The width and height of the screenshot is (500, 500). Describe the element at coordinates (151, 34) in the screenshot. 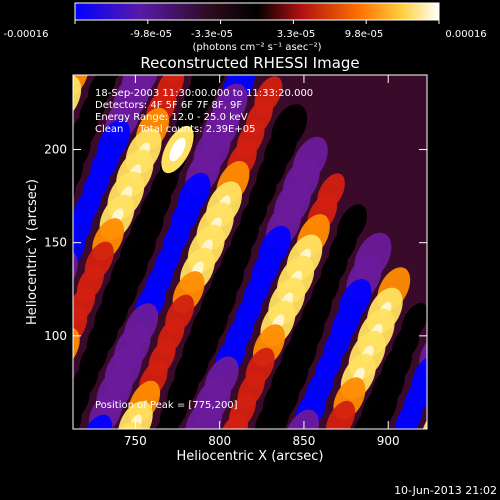

I see `colorbar-tick-label: -9.8e-05` at that location.